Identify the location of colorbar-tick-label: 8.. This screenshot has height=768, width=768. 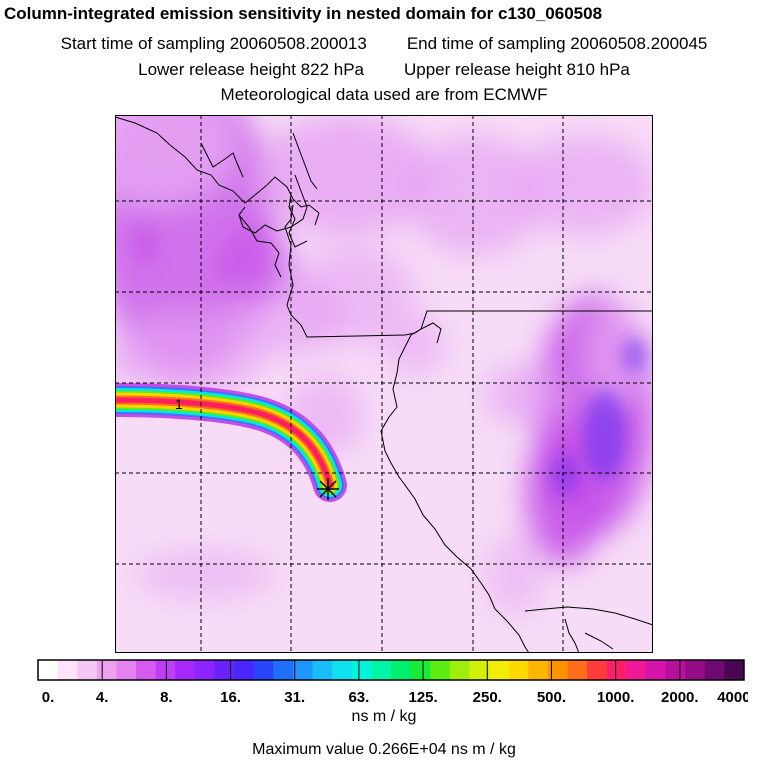
(166, 696).